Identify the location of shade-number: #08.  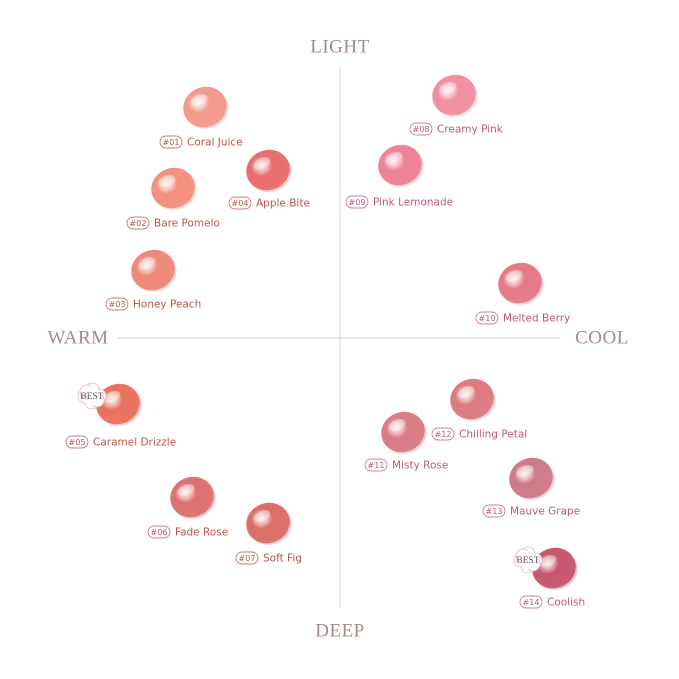
(421, 129).